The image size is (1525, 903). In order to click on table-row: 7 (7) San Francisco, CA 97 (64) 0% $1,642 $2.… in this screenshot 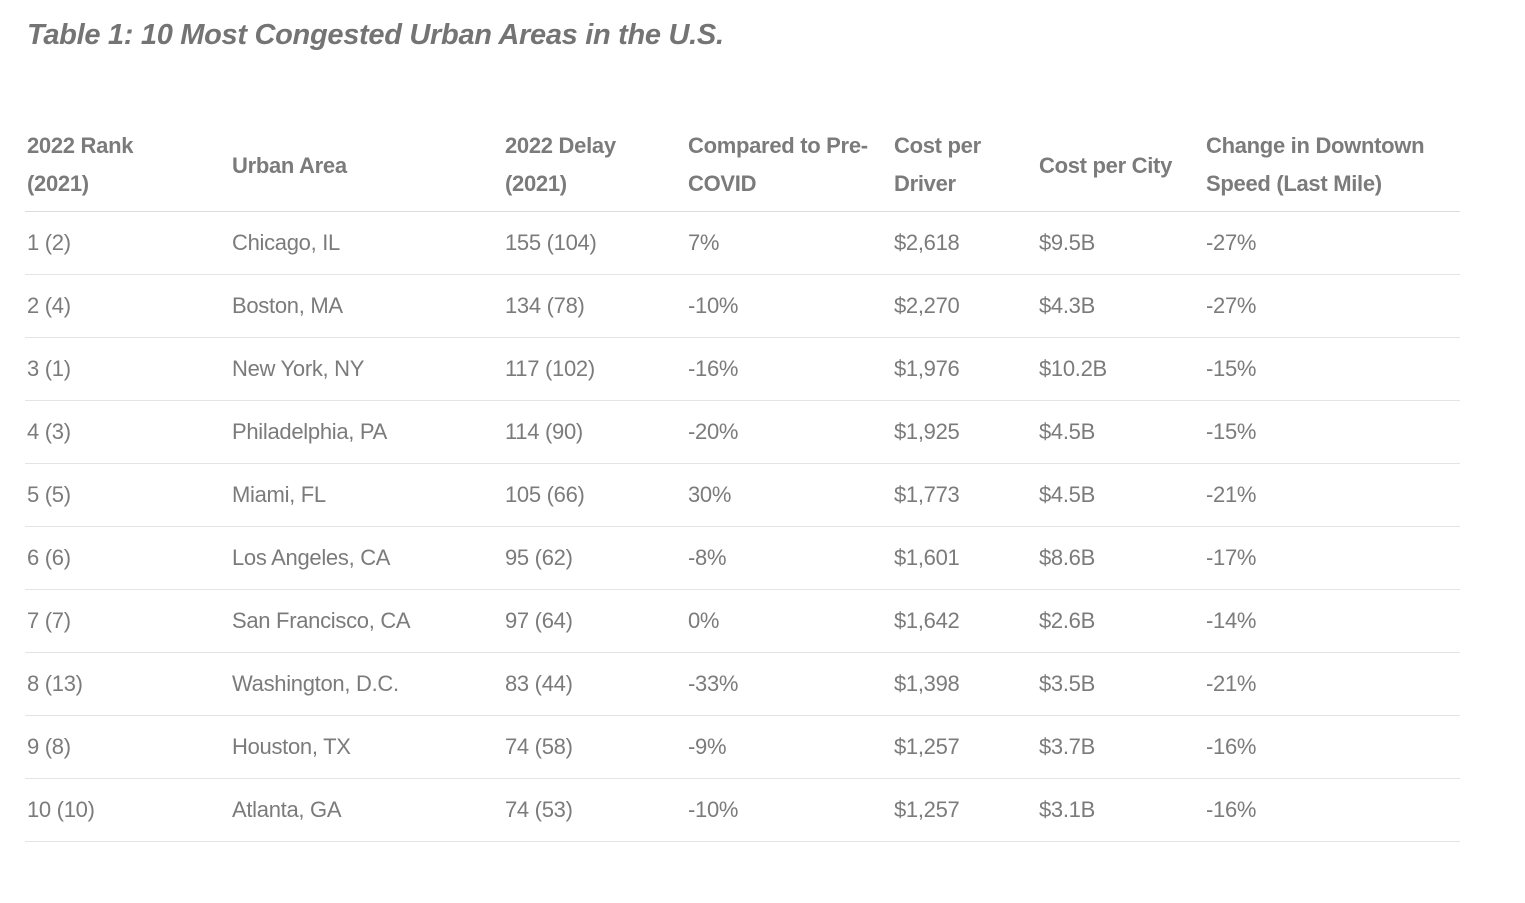, I will do `click(742, 621)`.